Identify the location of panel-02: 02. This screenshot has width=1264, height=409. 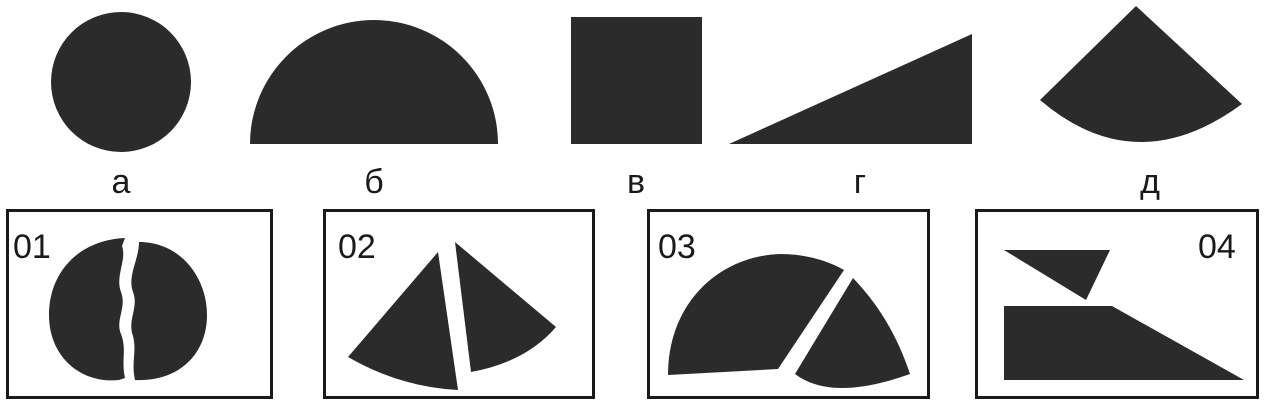
(459, 304).